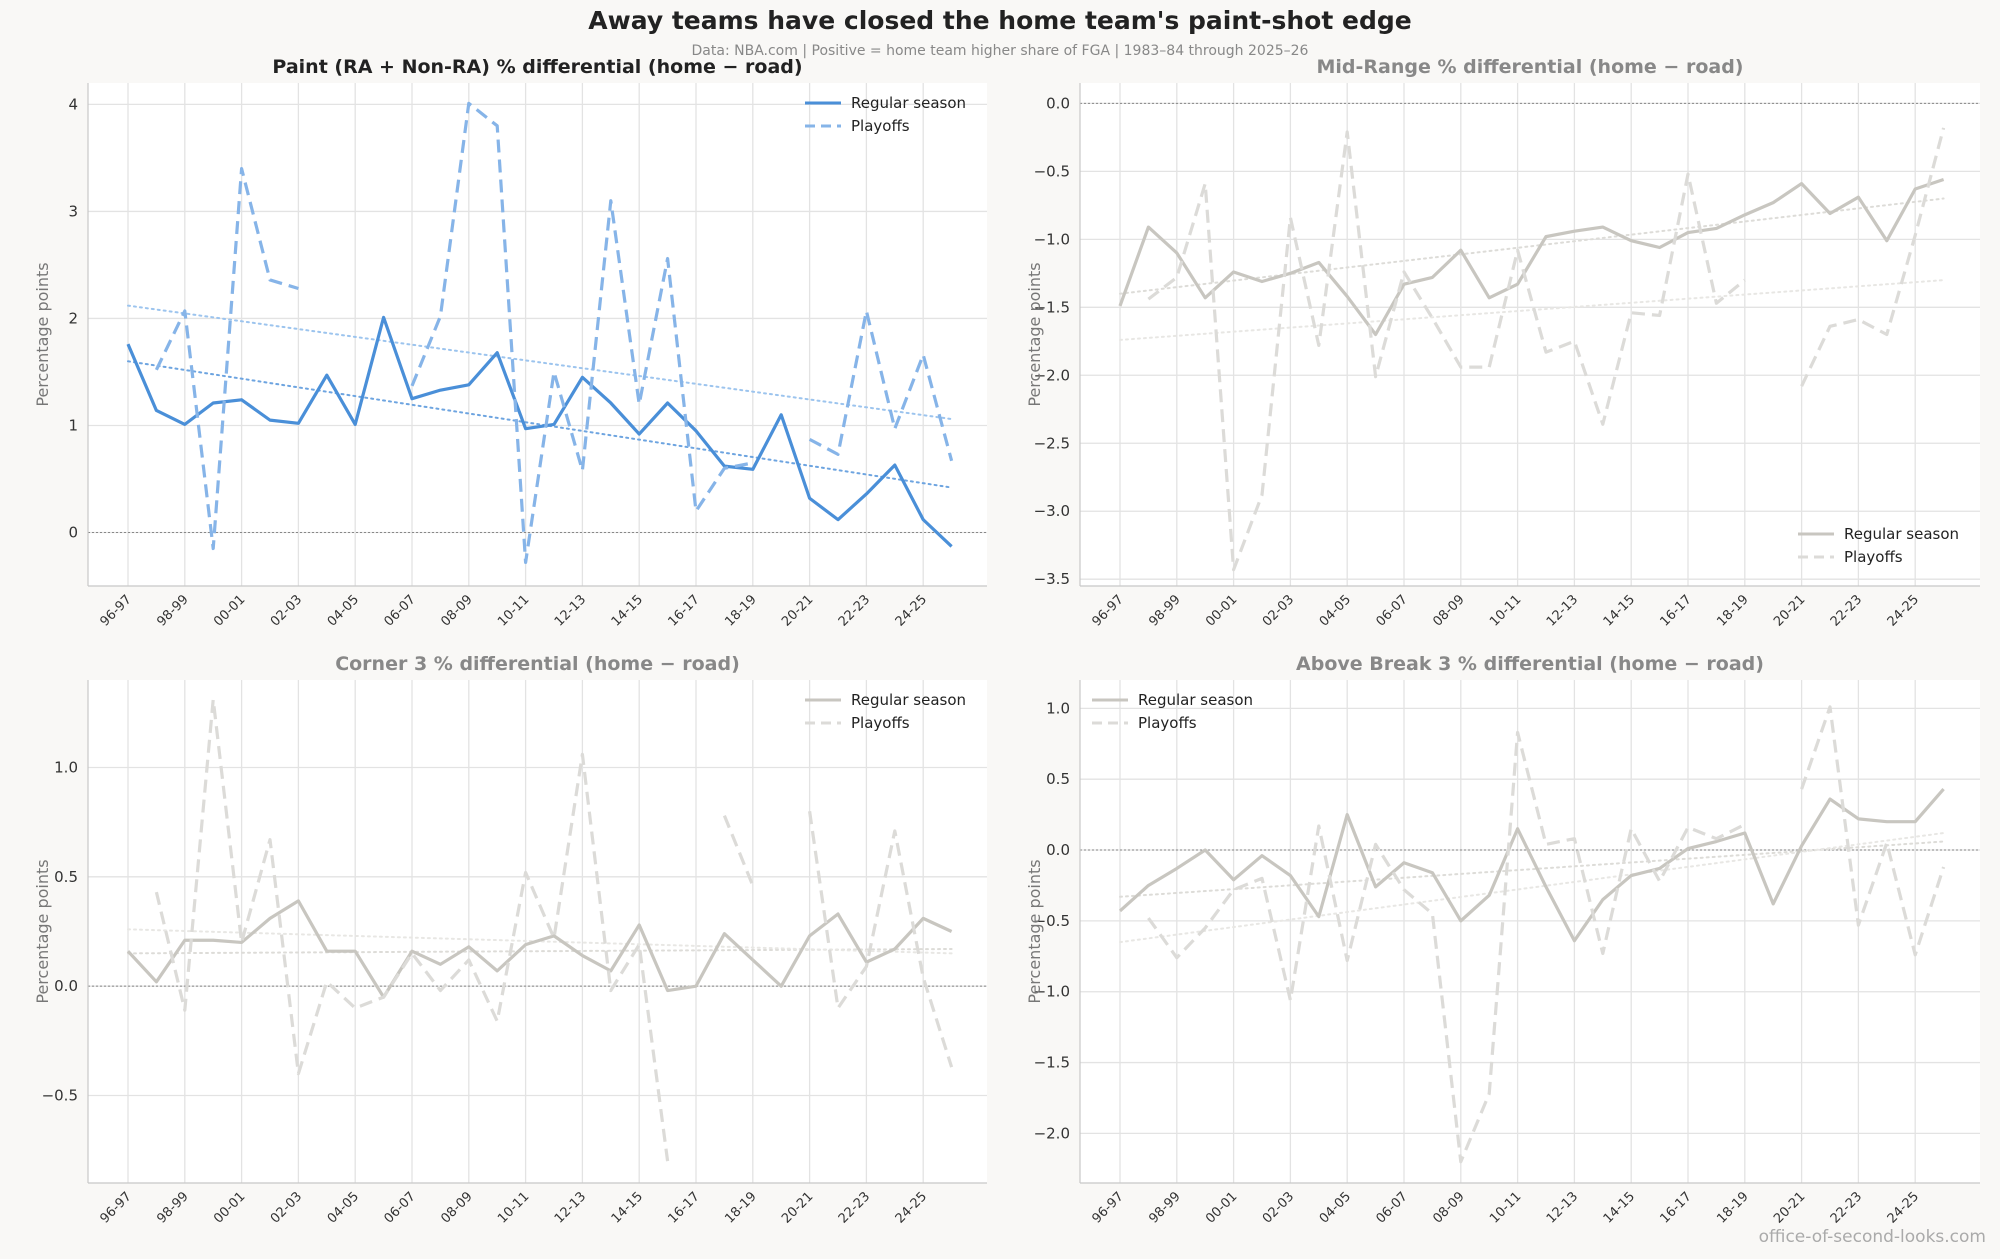 Image resolution: width=2000 pixels, height=1259 pixels. I want to click on y-tick-label: 1, so click(73, 425).